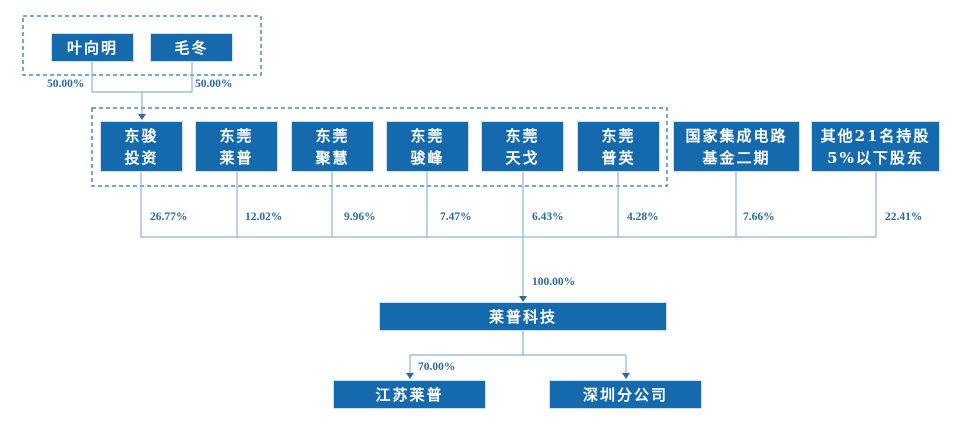 Image resolution: width=960 pixels, height=425 pixels. Describe the element at coordinates (169, 217) in the screenshot. I see `pct-label: 26.77%` at that location.